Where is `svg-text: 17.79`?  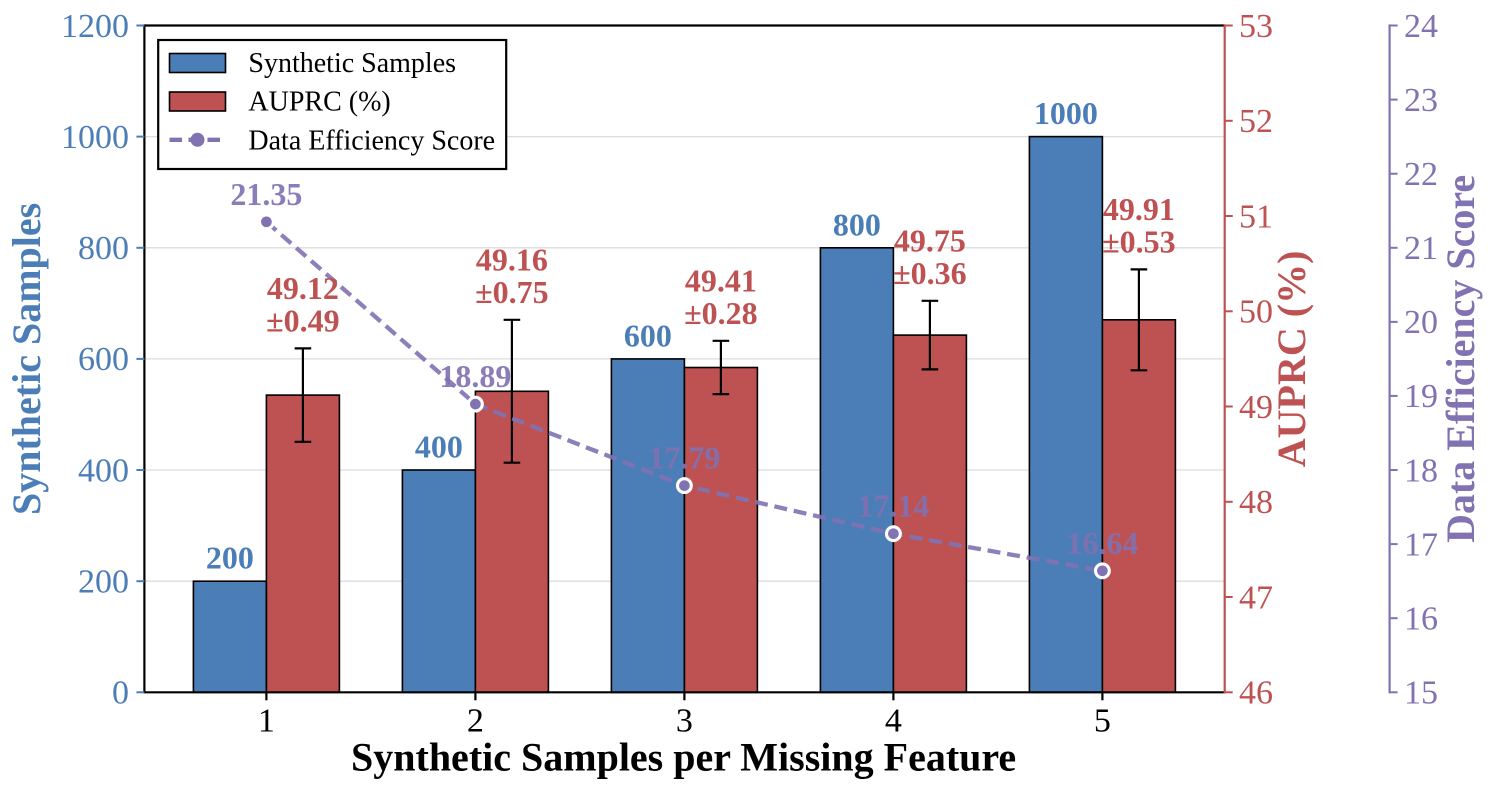 svg-text: 17.79 is located at coordinates (684, 458).